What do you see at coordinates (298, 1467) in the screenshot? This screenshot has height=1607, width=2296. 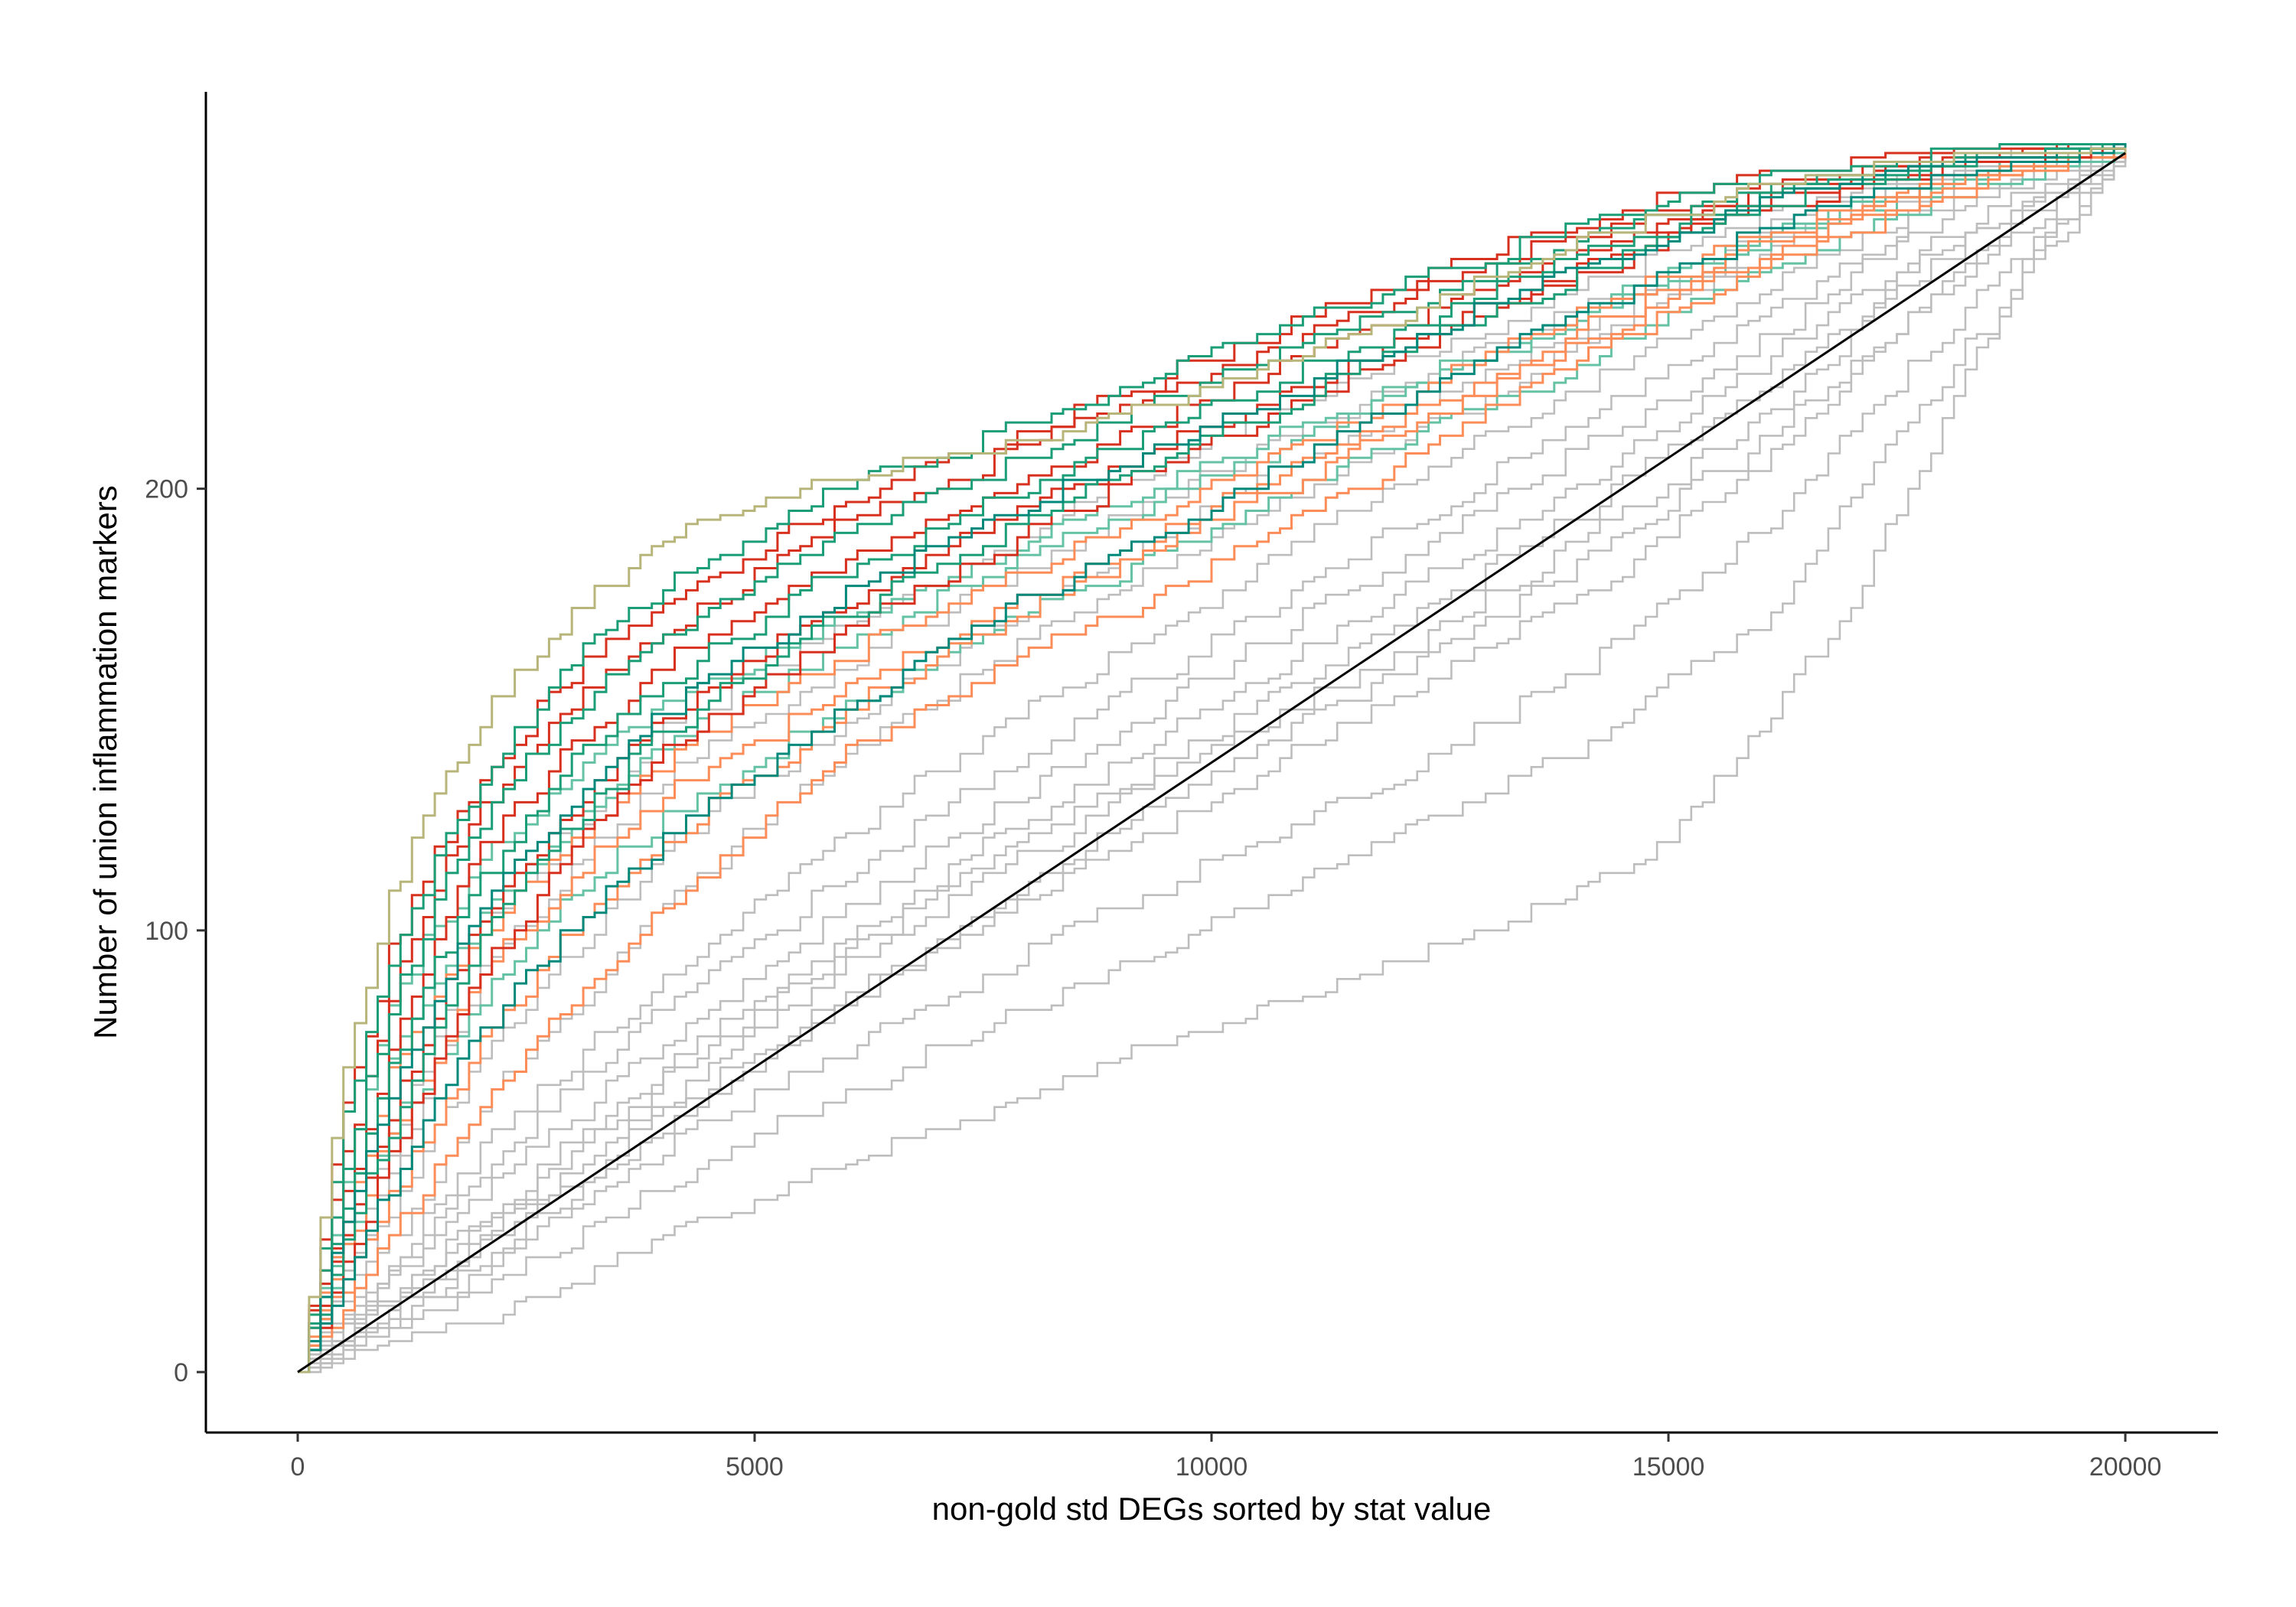 I see `x-tick-label: 0` at bounding box center [298, 1467].